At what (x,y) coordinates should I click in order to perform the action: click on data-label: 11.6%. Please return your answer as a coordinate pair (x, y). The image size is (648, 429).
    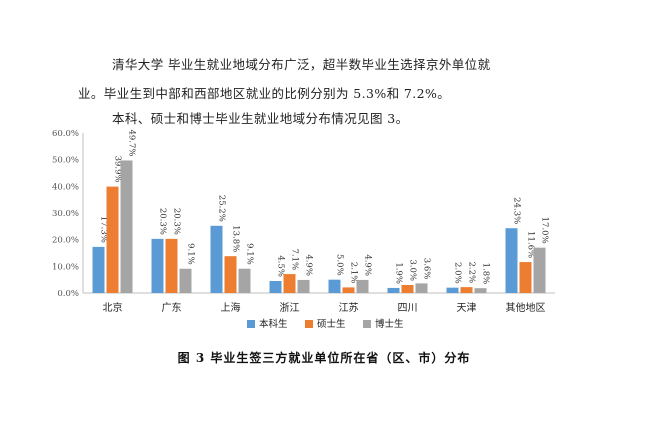
    Looking at the image, I should click on (531, 244).